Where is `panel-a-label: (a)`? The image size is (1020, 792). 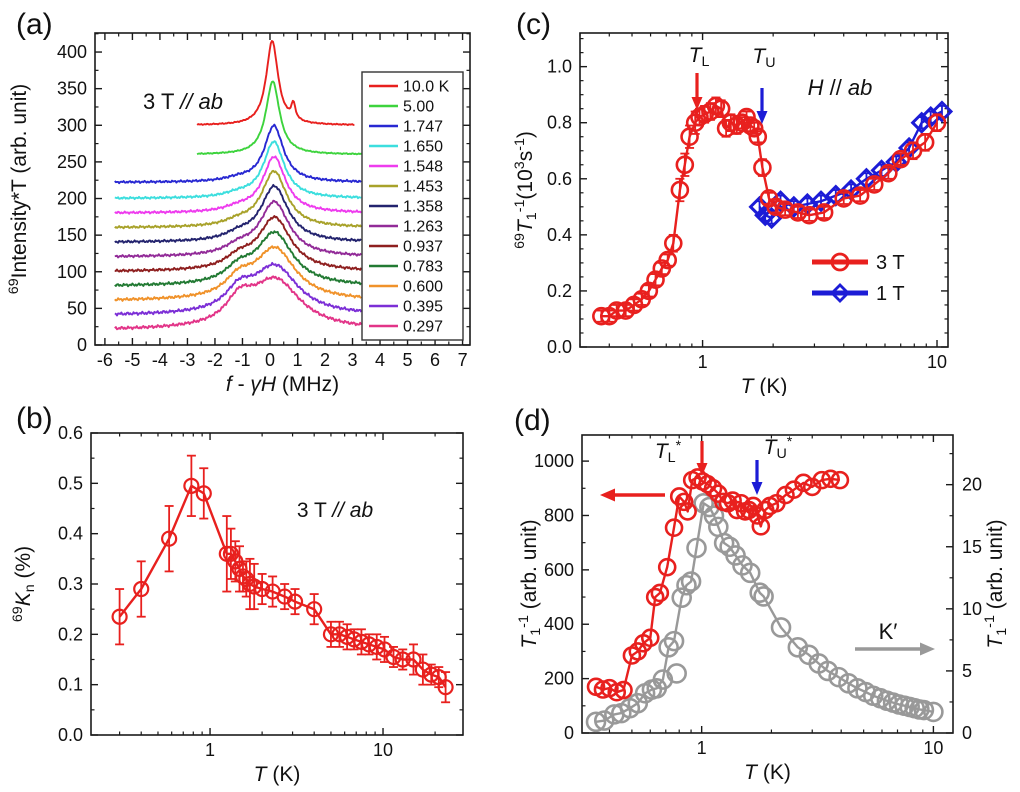 panel-a-label: (a) is located at coordinates (34, 24).